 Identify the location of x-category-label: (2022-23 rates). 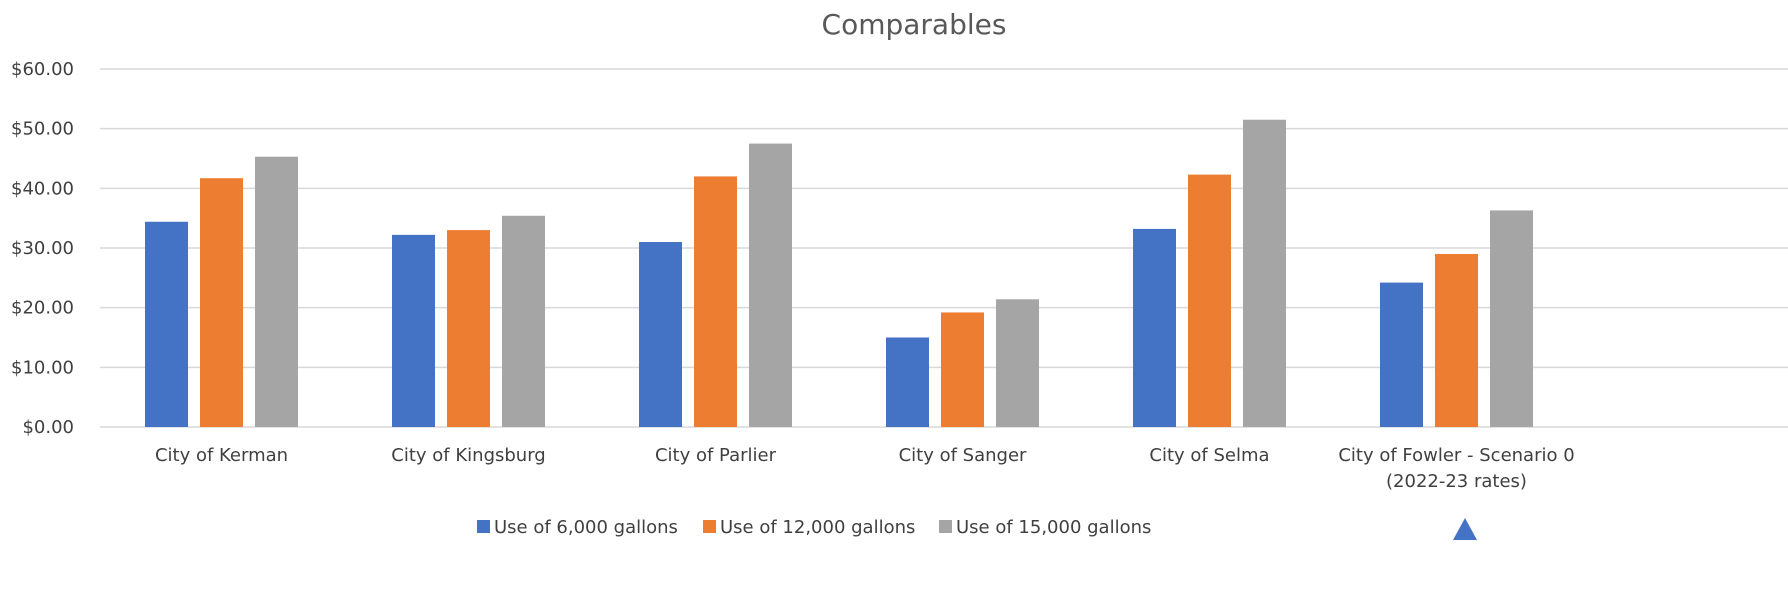
(1456, 481).